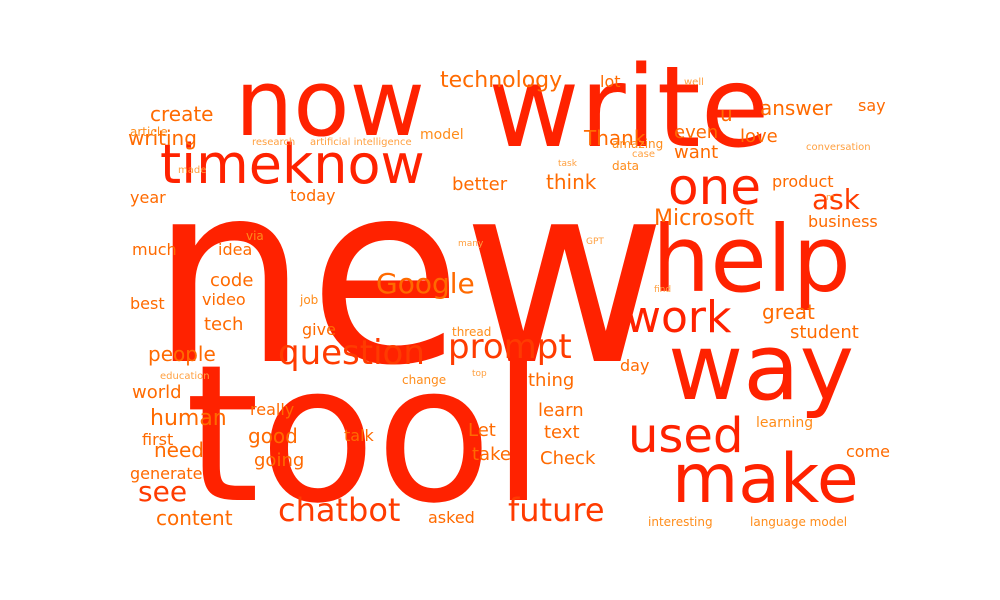  I want to click on word-used: used, so click(686, 436).